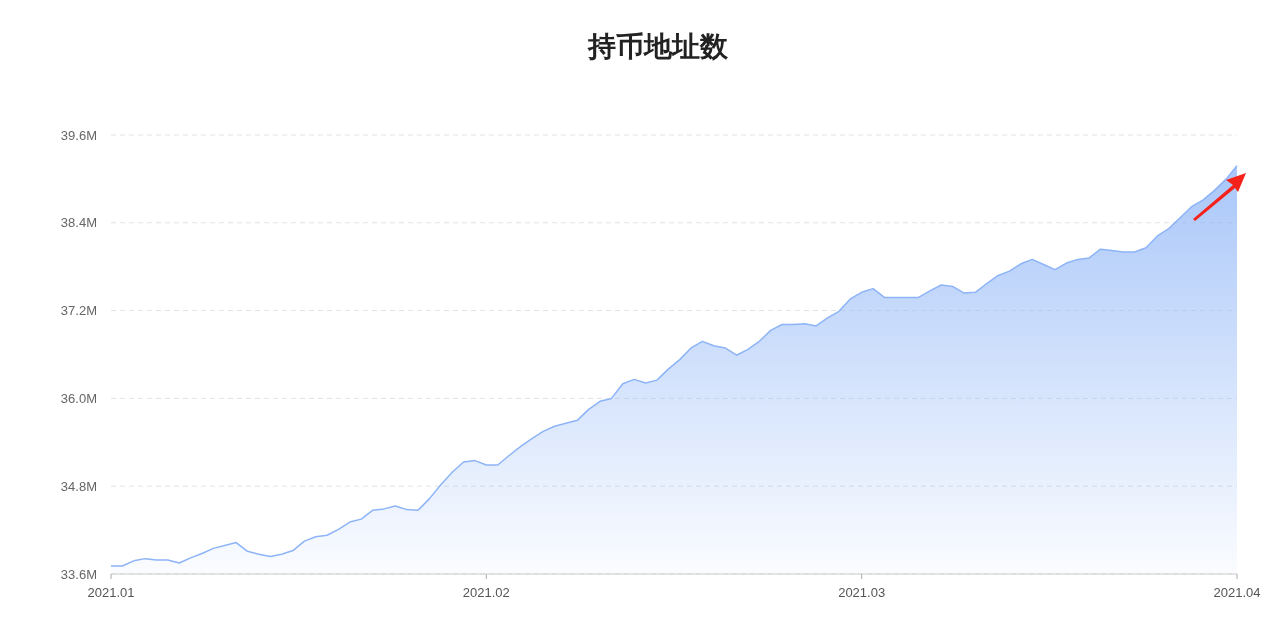 The height and width of the screenshot is (643, 1286). What do you see at coordinates (486, 592) in the screenshot?
I see `x-tick-label: 2021.02` at bounding box center [486, 592].